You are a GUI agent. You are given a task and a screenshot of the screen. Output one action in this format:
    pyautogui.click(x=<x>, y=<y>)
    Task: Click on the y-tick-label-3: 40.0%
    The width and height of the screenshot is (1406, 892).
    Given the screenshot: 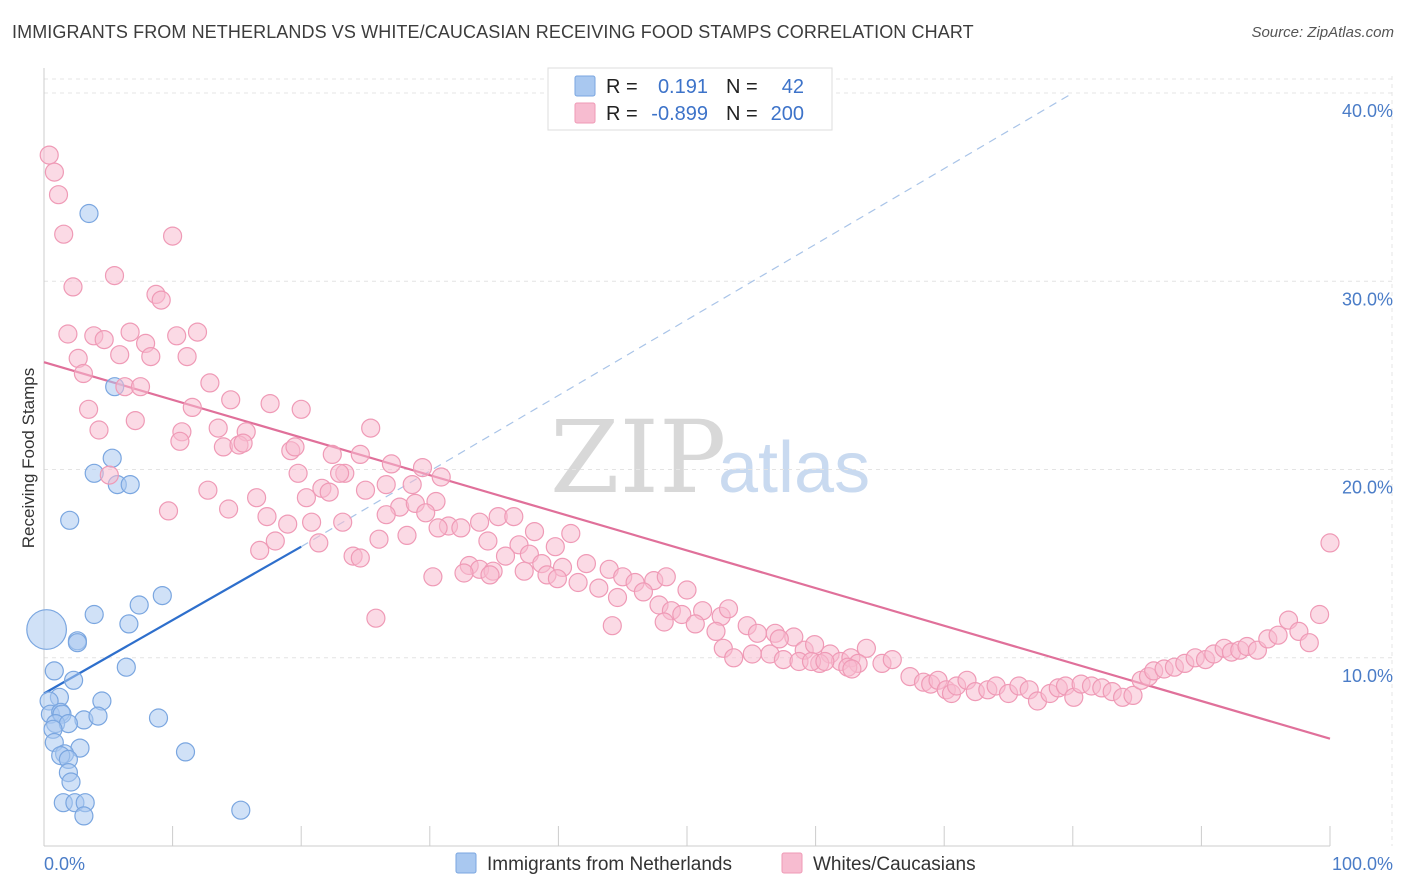 What is the action you would take?
    pyautogui.click(x=1367, y=111)
    